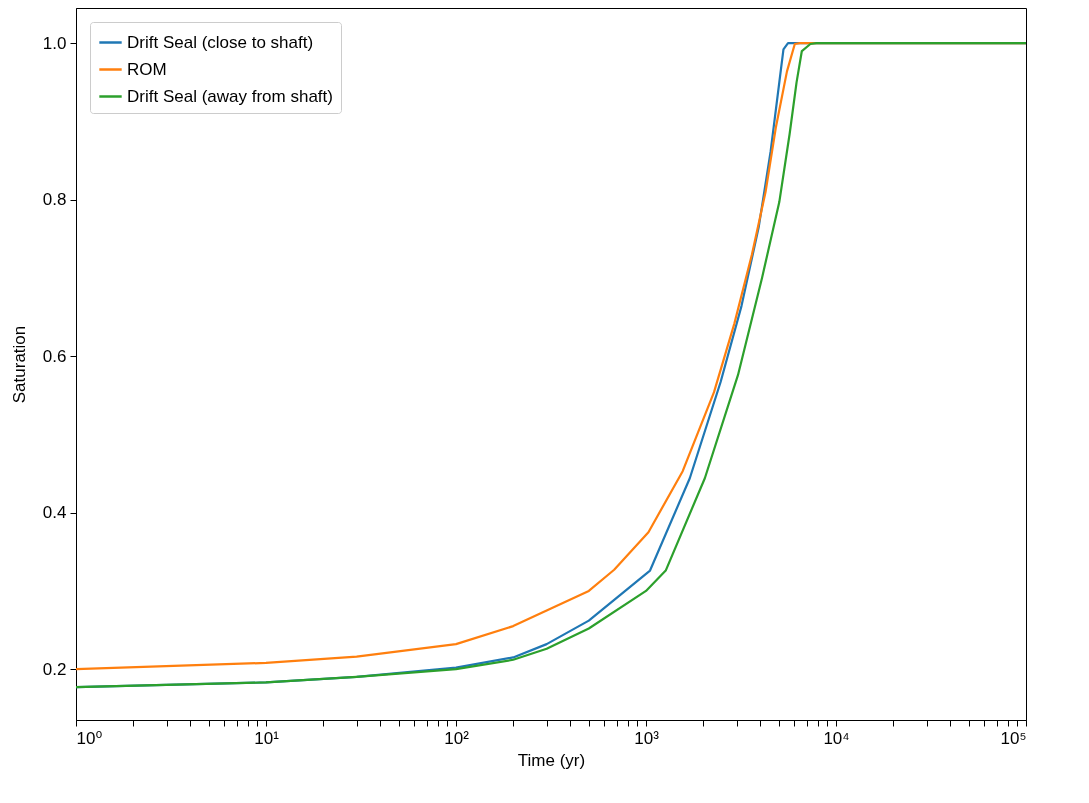 This screenshot has width=1089, height=803. What do you see at coordinates (54, 200) in the screenshot?
I see `y-tick-label: 0.8` at bounding box center [54, 200].